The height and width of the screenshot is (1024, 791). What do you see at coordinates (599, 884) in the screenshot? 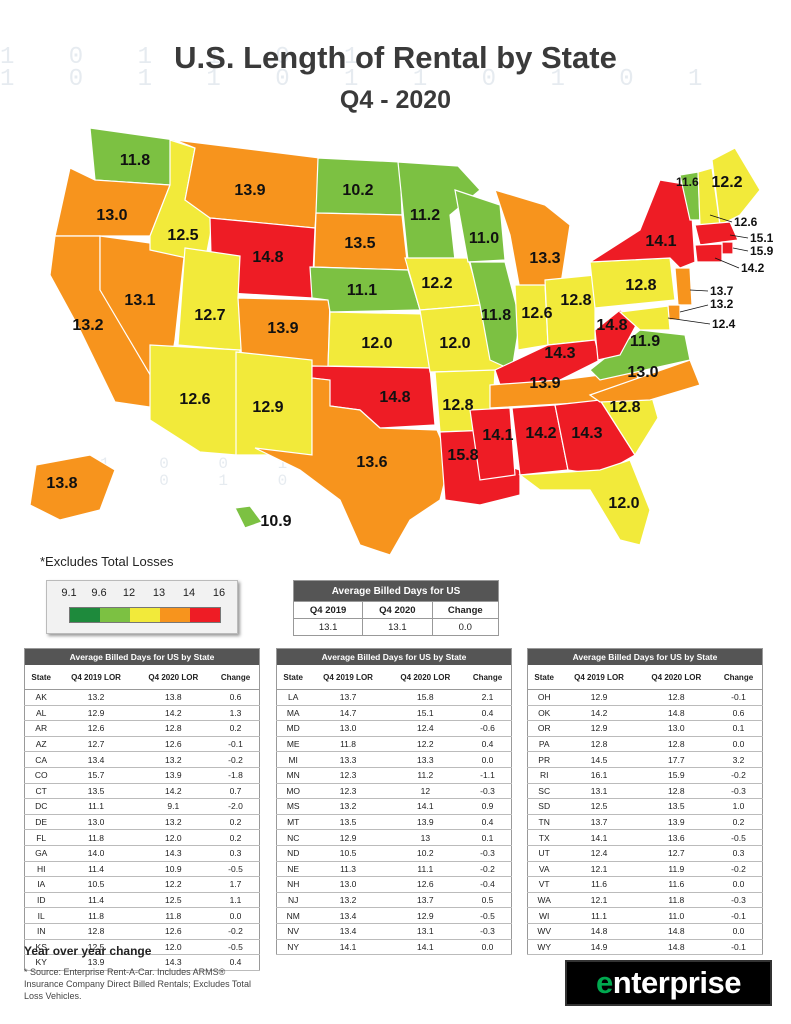
I see `table-cell: 11.6` at bounding box center [599, 884].